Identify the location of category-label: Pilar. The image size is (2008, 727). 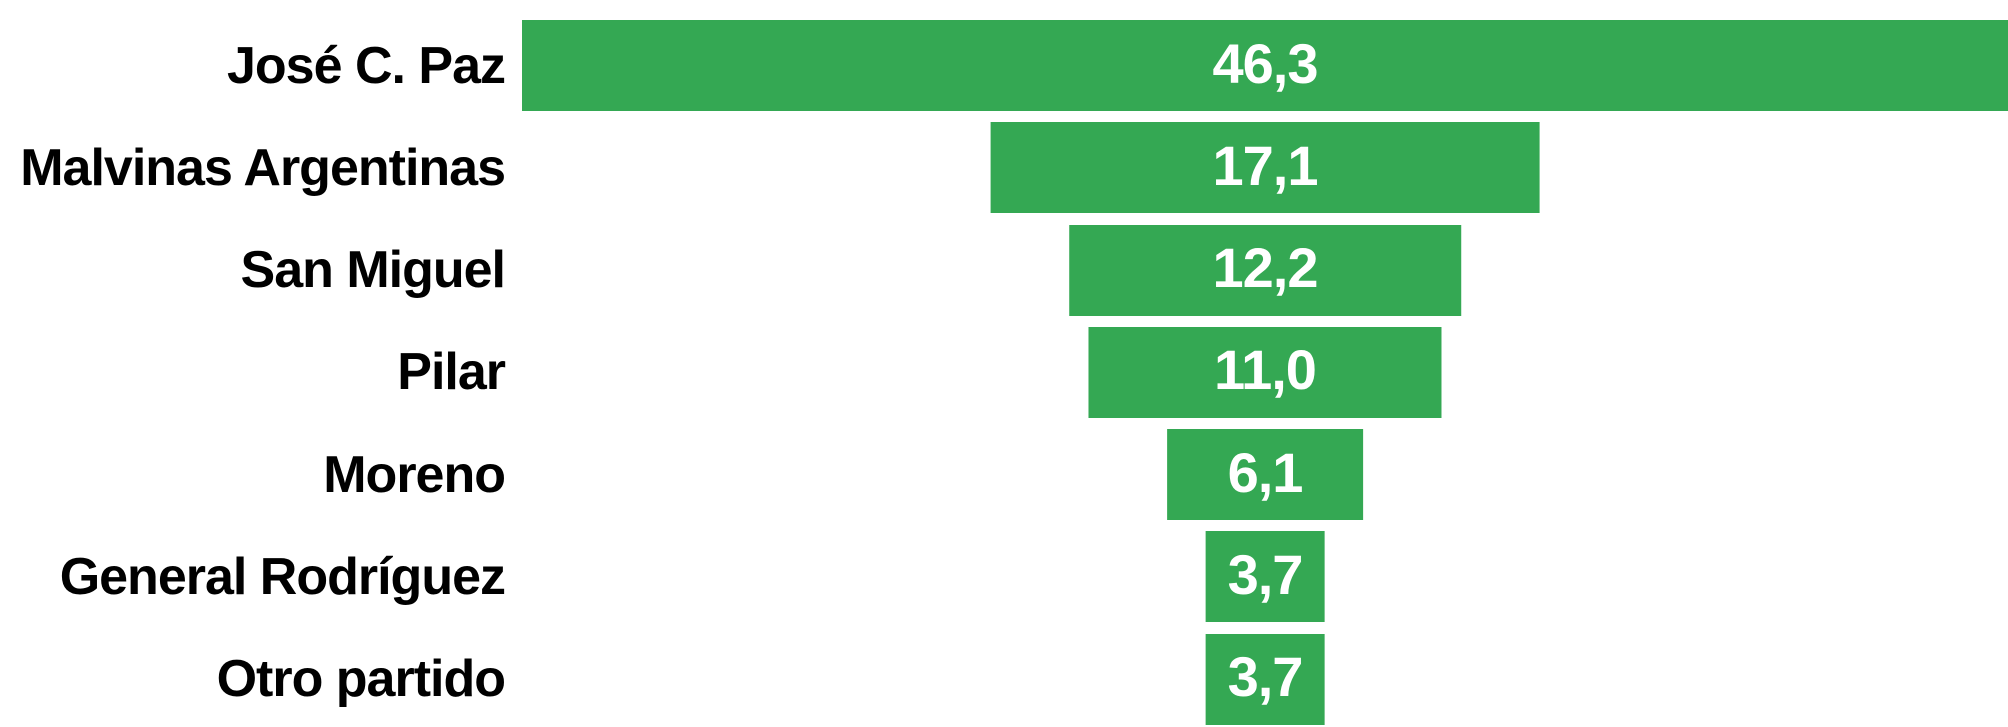
(451, 372).